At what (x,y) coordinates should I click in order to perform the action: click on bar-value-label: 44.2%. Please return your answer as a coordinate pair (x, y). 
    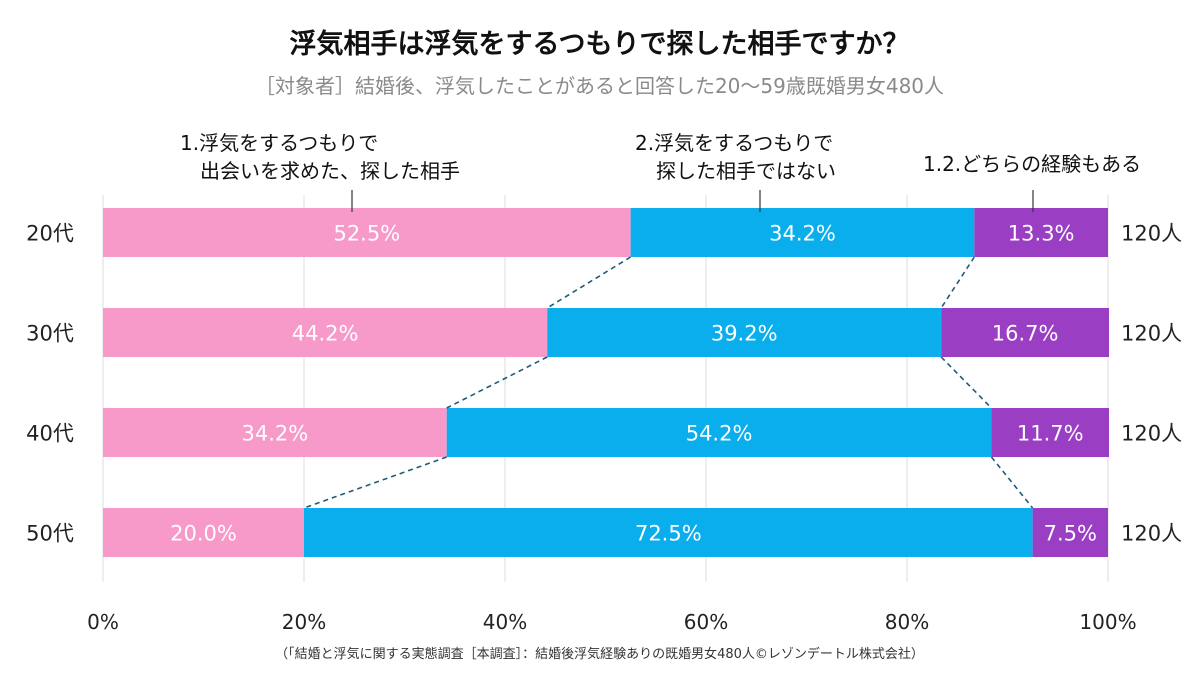
    Looking at the image, I should click on (325, 334).